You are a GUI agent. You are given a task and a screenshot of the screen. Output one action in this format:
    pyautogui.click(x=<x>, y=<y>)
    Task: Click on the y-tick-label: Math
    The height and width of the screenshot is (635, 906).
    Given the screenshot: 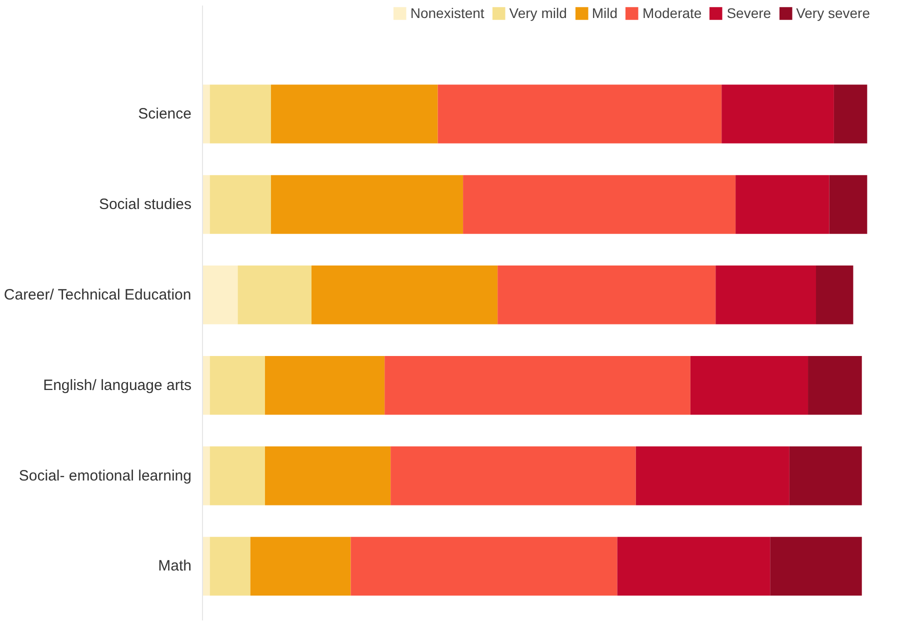 What is the action you would take?
    pyautogui.click(x=175, y=566)
    